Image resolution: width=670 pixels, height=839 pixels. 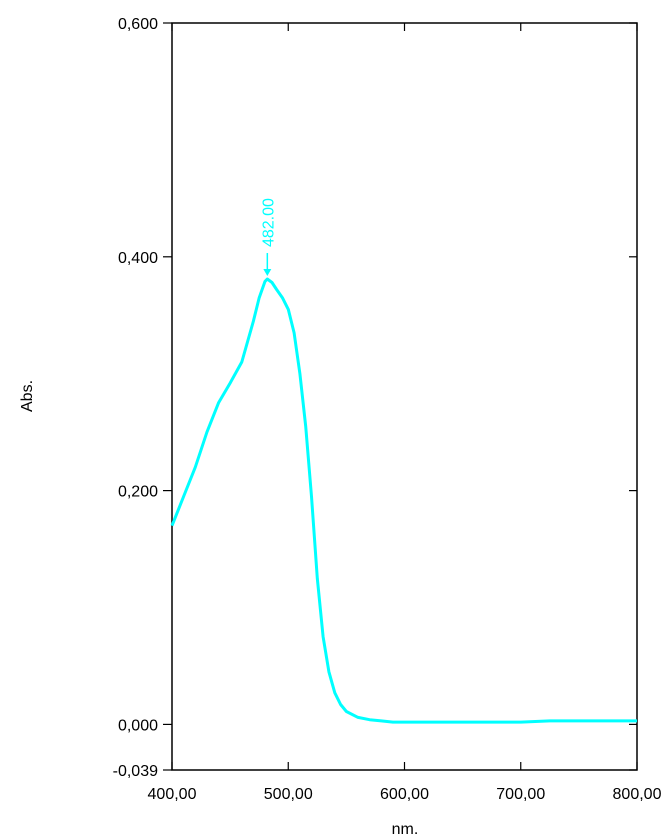 What do you see at coordinates (138, 258) in the screenshot?
I see `y-tick-label-1: 0,400` at bounding box center [138, 258].